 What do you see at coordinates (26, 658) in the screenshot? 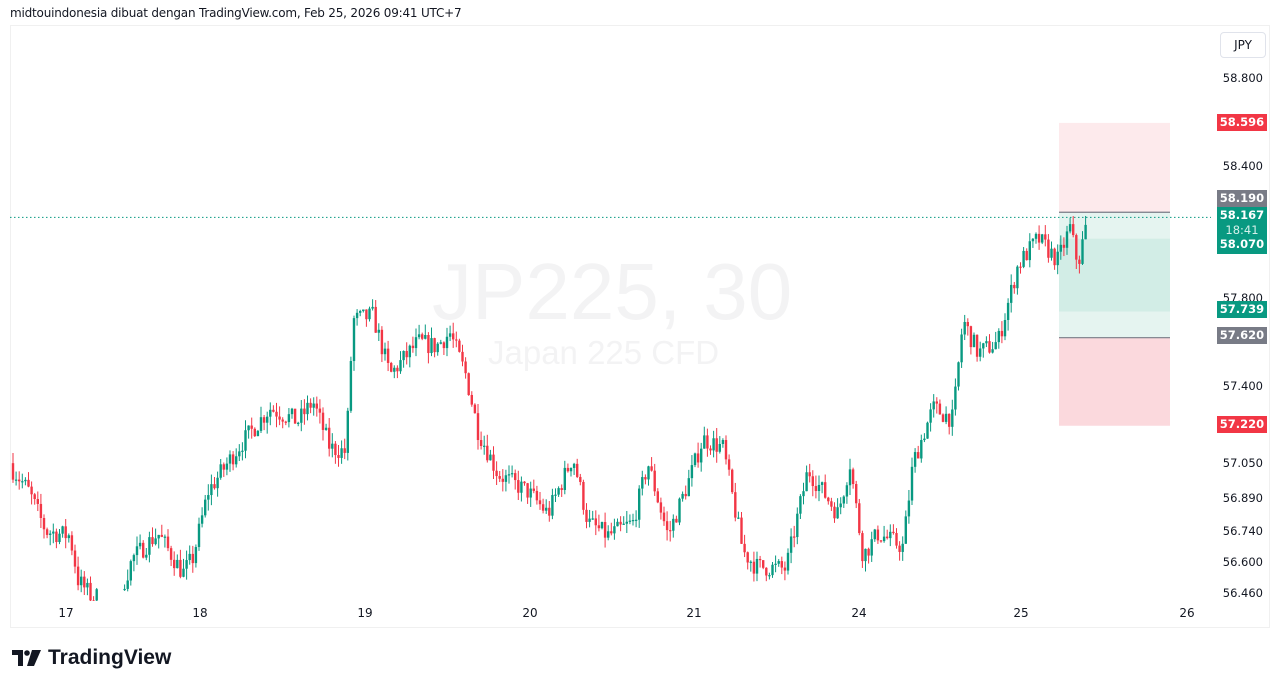
I see `tradingview-logo-icon` at bounding box center [26, 658].